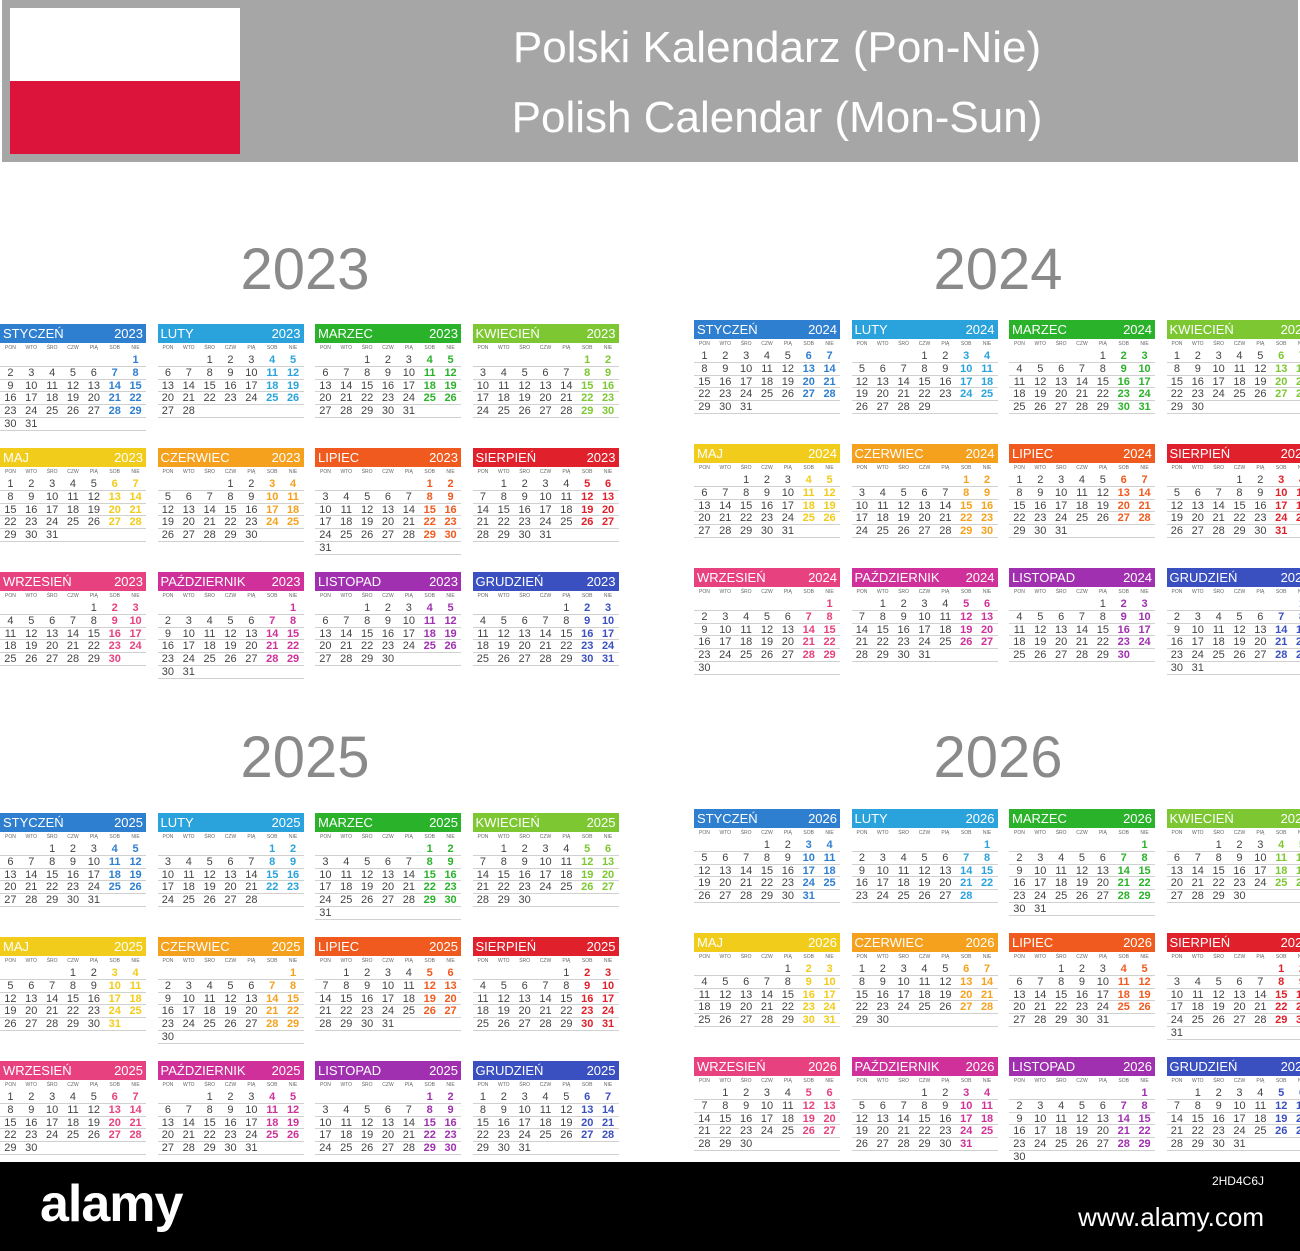  I want to click on day-cell: 17, so click(1061, 506).